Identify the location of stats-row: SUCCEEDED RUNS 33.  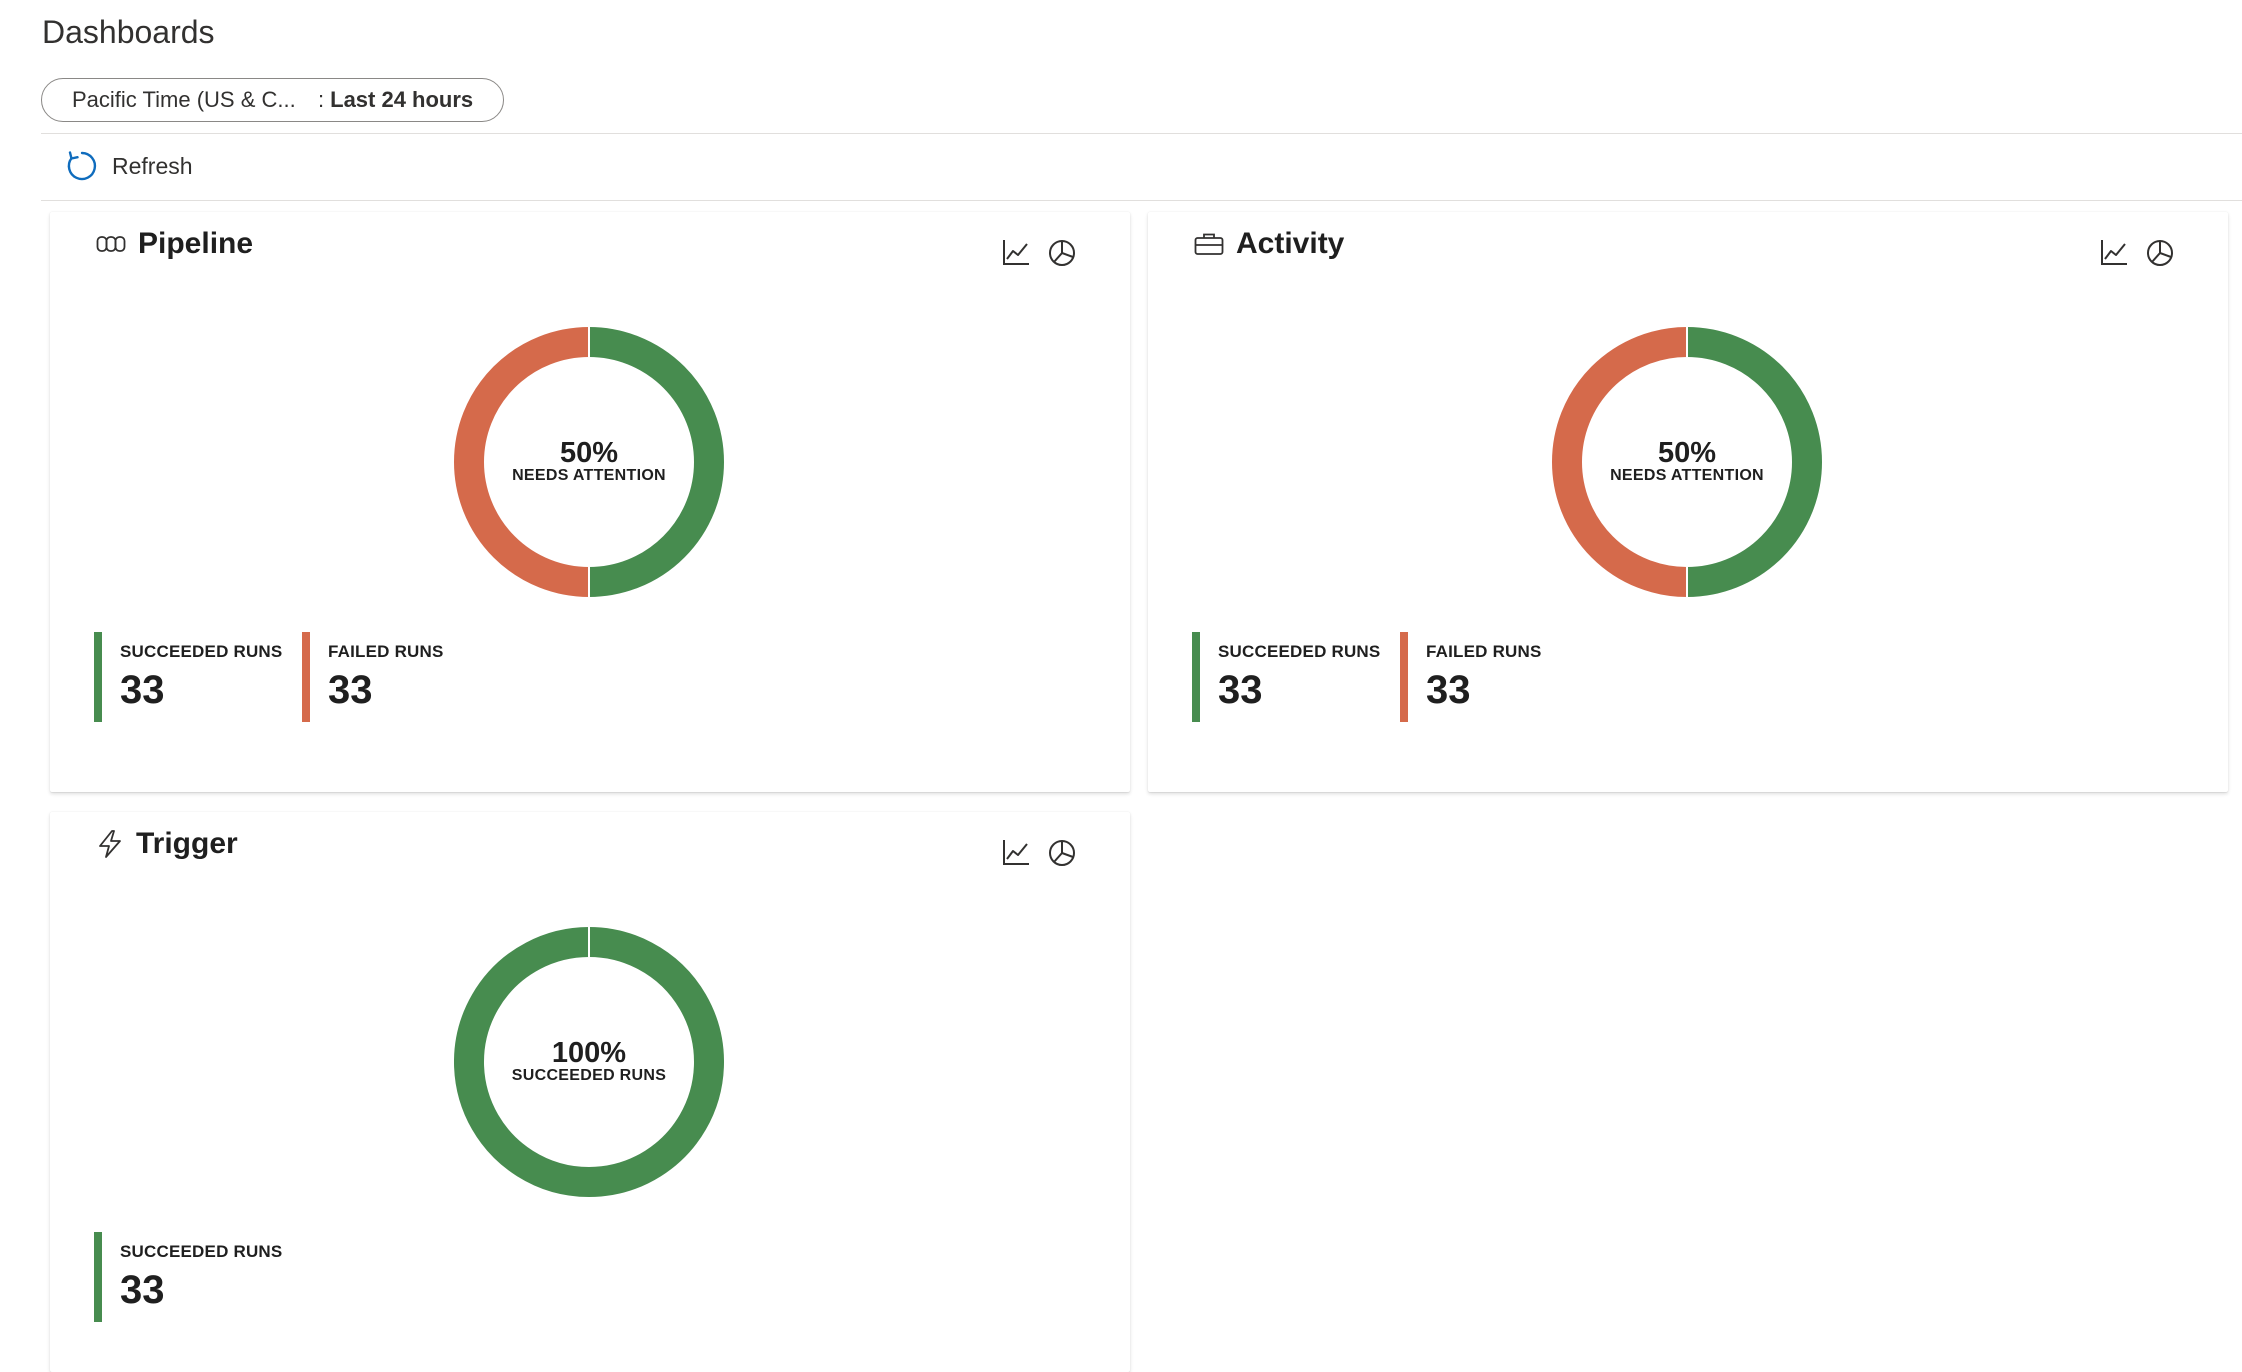
(198, 1277).